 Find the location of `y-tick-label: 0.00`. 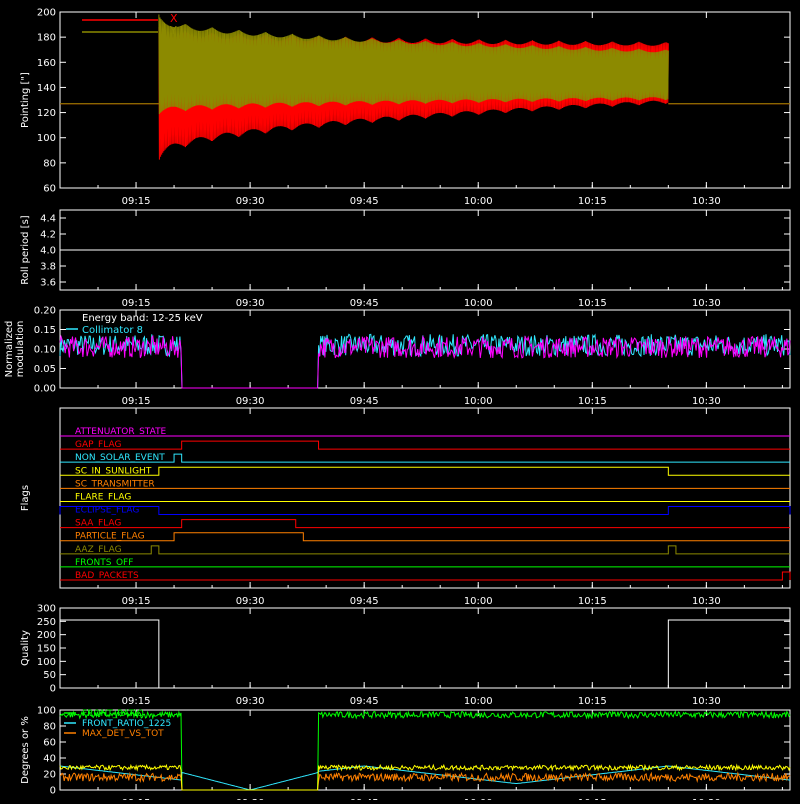

y-tick-label: 0.00 is located at coordinates (45, 389).